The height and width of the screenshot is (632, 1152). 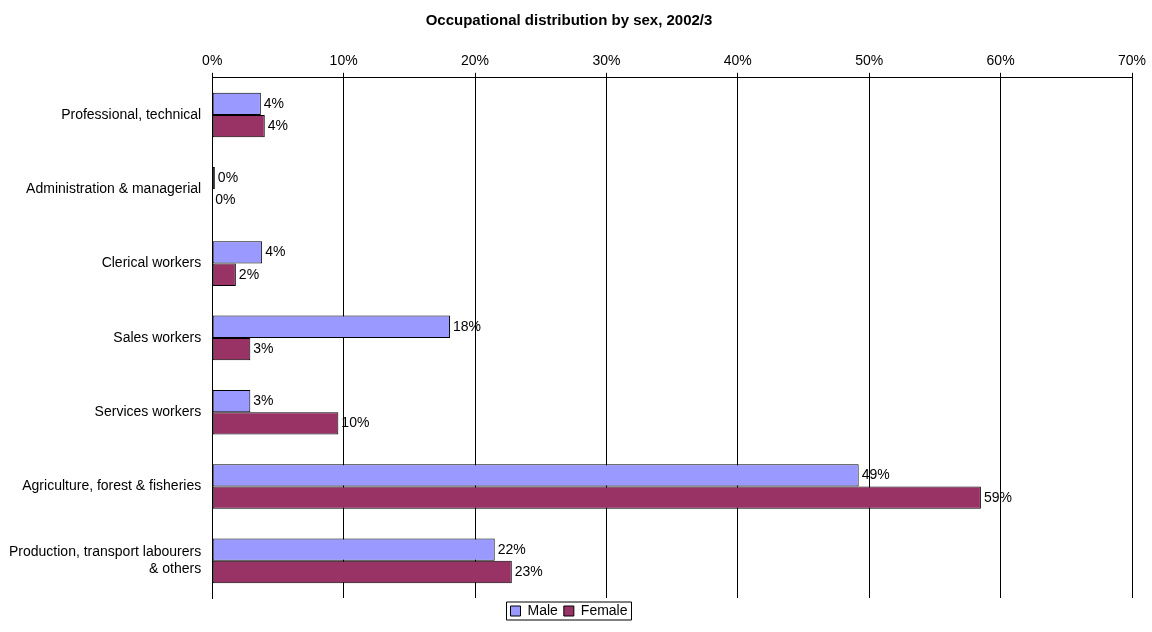 What do you see at coordinates (105, 560) in the screenshot?
I see `y-tick-label: Production, transport labourers & others` at bounding box center [105, 560].